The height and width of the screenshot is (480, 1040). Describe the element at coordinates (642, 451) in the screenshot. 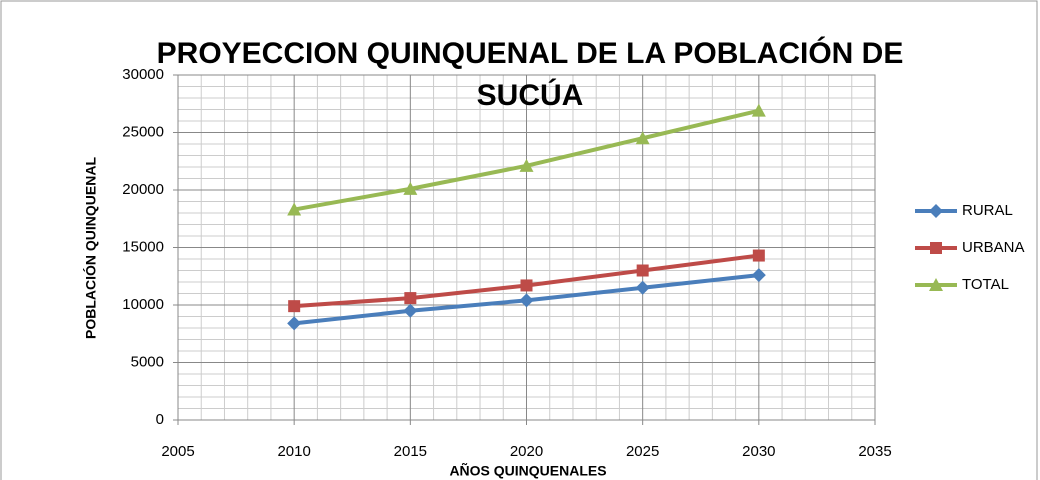

I see `x-tick-label: 2025` at that location.